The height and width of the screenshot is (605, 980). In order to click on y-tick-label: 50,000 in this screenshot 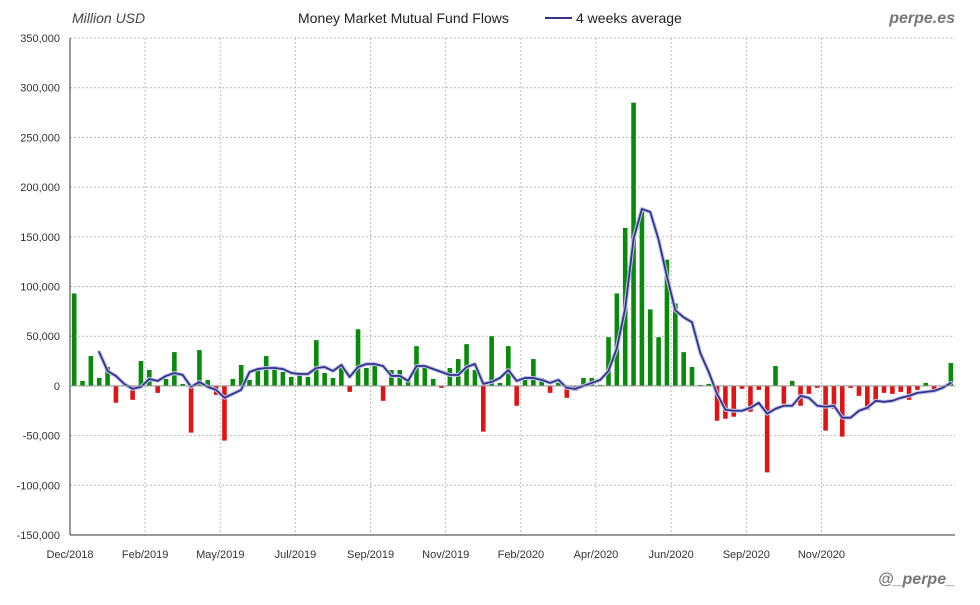, I will do `click(43, 337)`.